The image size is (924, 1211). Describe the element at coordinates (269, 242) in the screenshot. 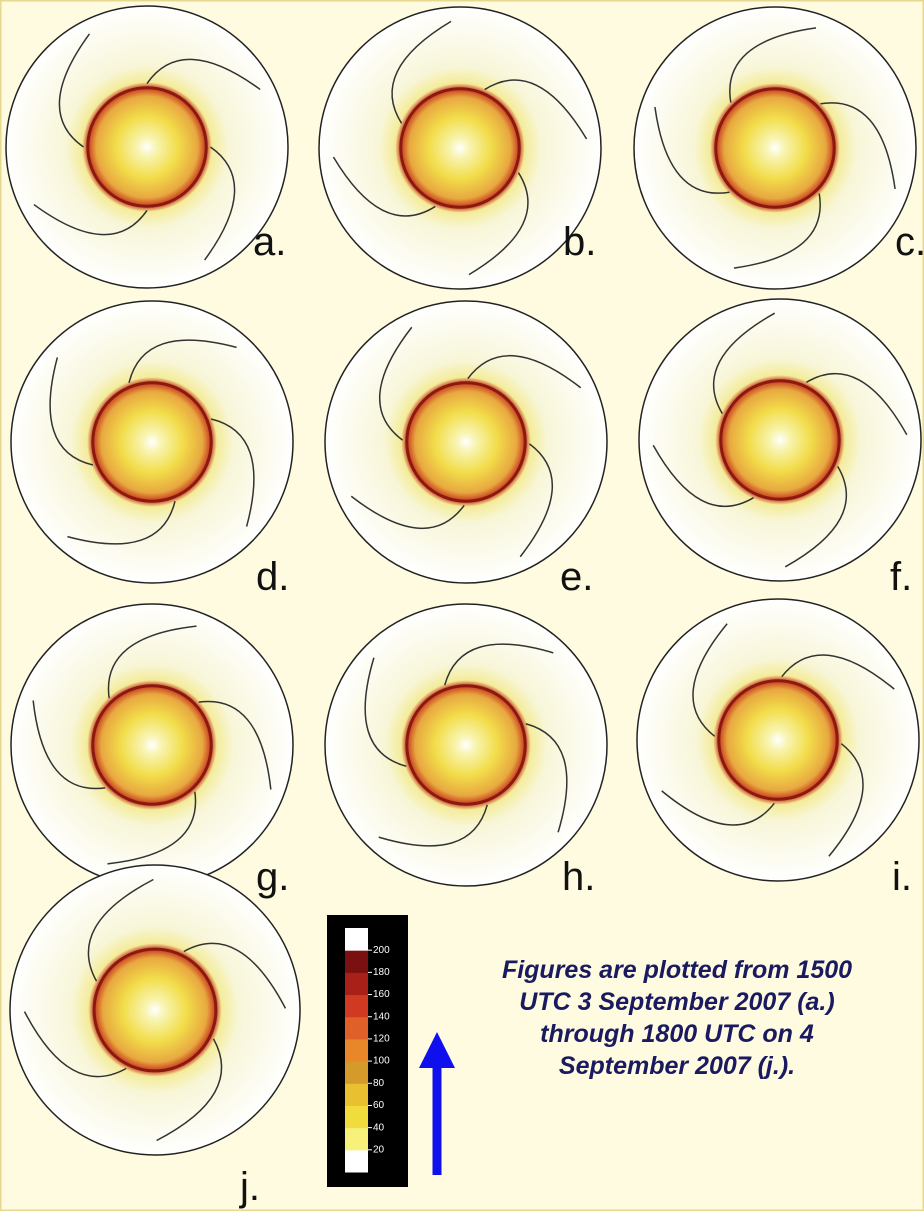

I see `panel-label: a.` at that location.